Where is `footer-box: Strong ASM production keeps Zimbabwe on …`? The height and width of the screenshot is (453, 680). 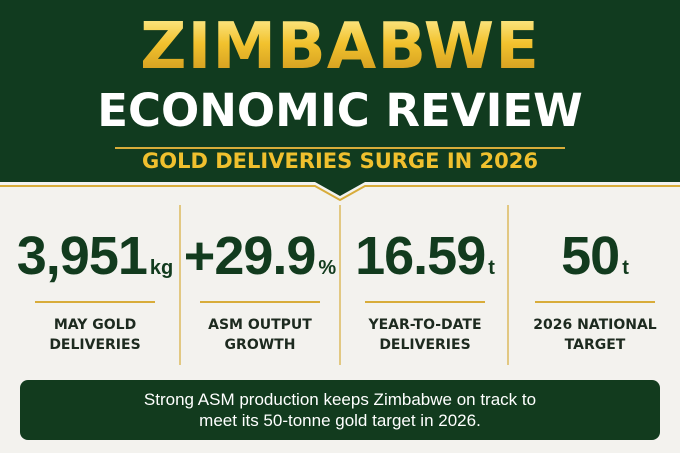
footer-box: Strong ASM production keeps Zimbabwe on … is located at coordinates (340, 410).